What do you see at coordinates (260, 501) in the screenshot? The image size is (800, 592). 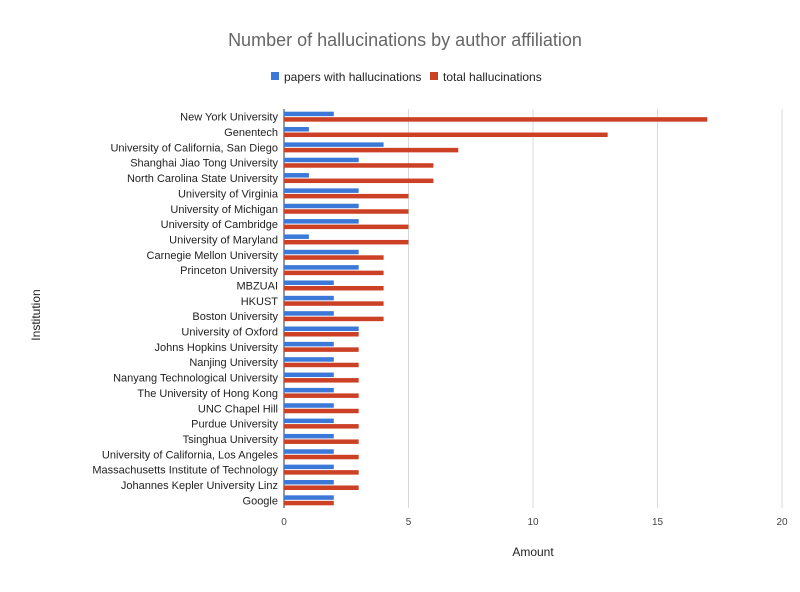 I see `category-label: Google` at bounding box center [260, 501].